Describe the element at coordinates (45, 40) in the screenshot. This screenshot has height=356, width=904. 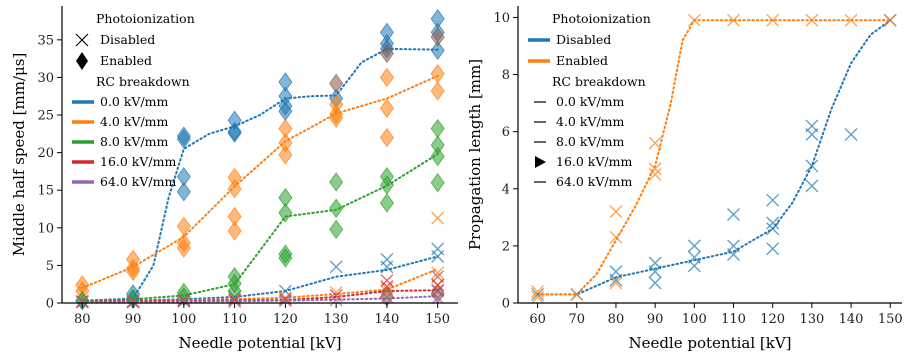
I see `y-tick-label: 35` at that location.